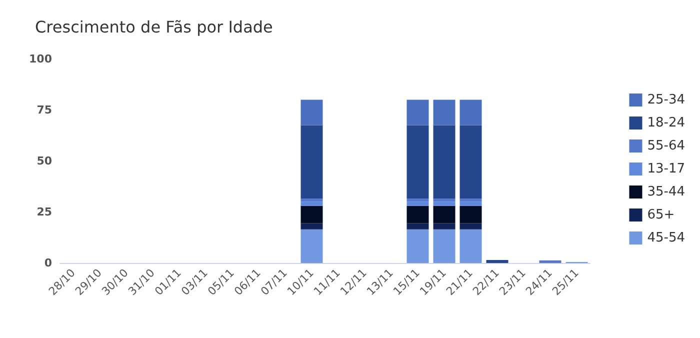 The width and height of the screenshot is (700, 338). I want to click on legend-label: 18-24, so click(666, 123).